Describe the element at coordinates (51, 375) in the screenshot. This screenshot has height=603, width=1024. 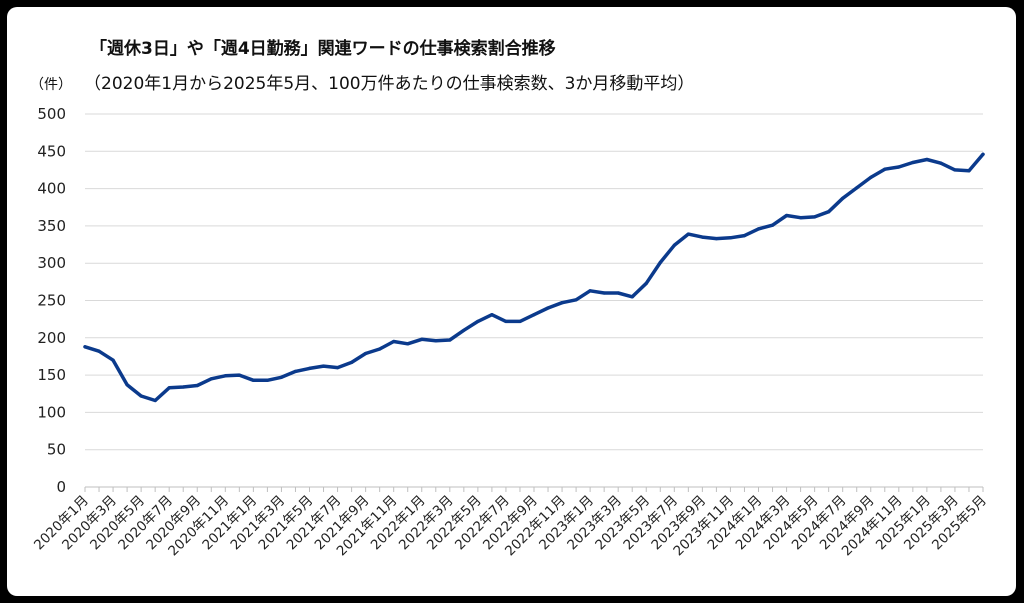
I see `y-tick-label: 150` at that location.